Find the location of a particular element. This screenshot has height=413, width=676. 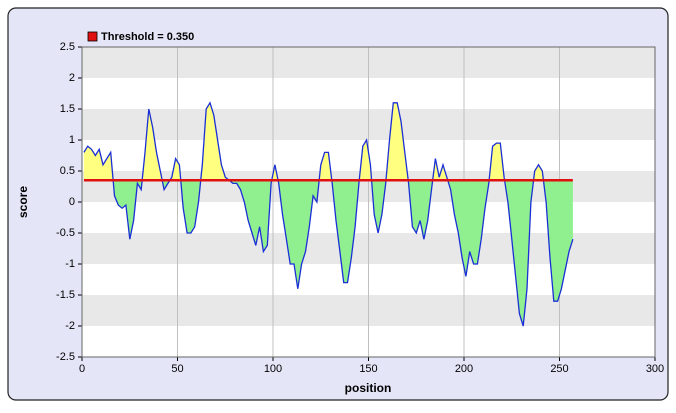

x-tick-label: 200 is located at coordinates (464, 369).